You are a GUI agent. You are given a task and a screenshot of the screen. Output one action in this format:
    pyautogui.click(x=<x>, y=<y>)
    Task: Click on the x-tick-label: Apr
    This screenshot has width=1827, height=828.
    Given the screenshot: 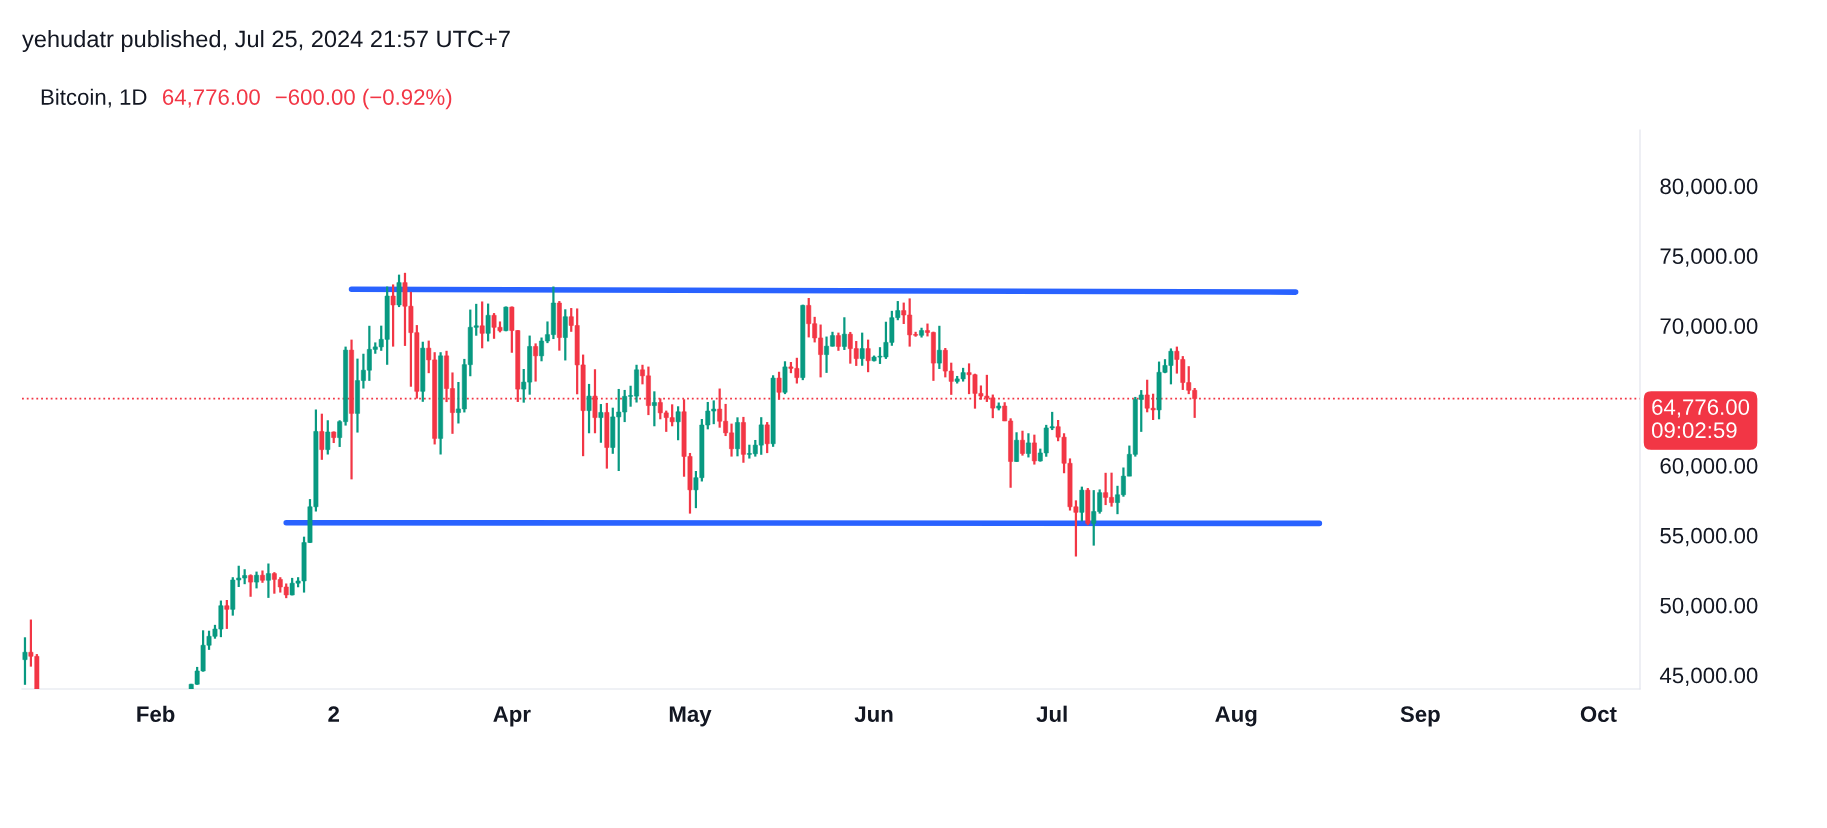 What is the action you would take?
    pyautogui.click(x=512, y=716)
    